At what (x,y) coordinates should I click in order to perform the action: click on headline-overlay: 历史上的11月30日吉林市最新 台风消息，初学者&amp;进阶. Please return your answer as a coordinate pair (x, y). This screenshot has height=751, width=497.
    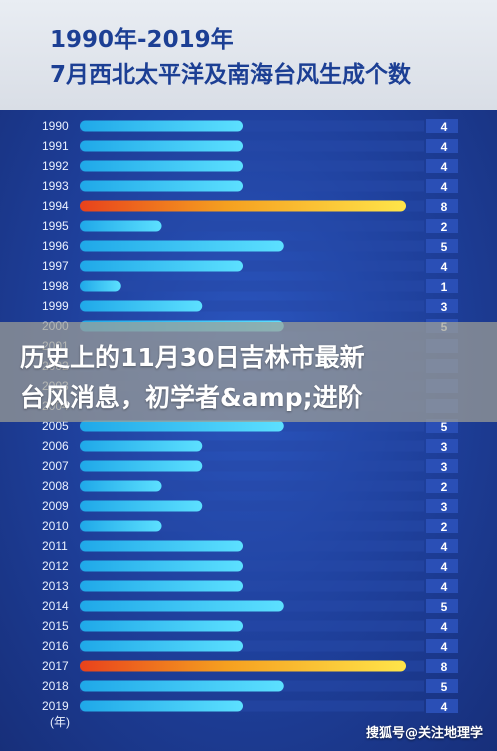
    Looking at the image, I should click on (248, 372).